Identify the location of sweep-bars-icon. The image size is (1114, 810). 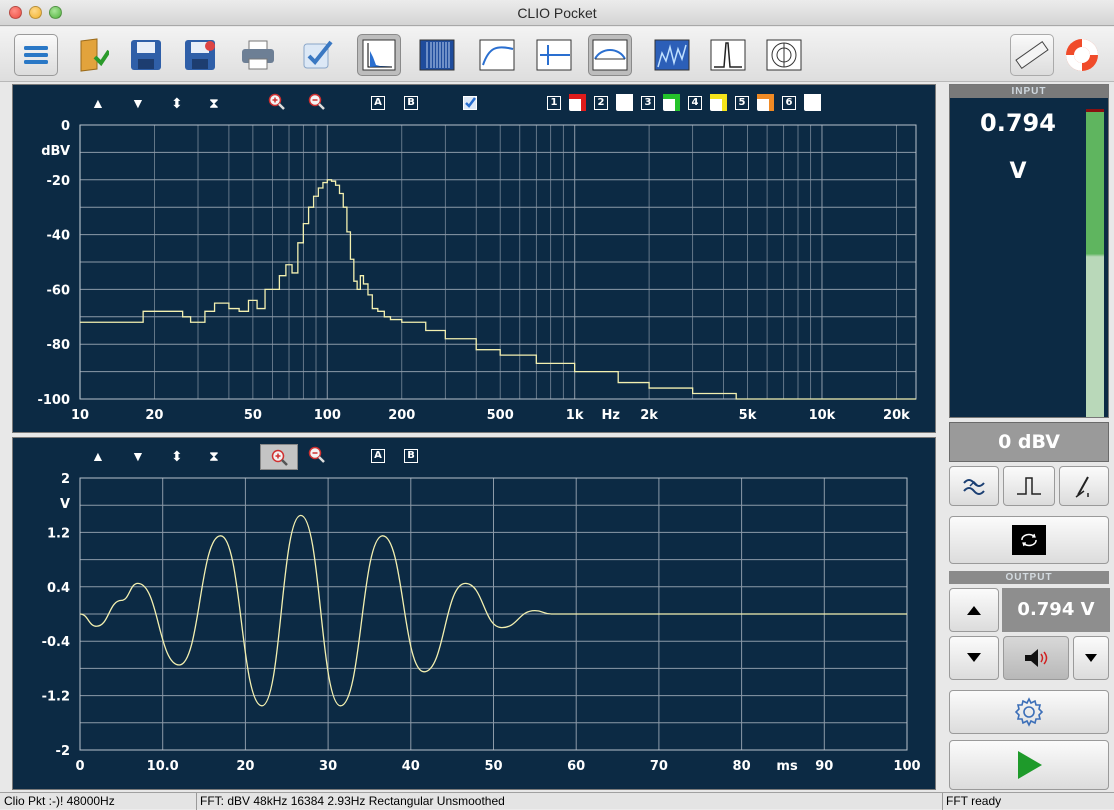
(437, 55).